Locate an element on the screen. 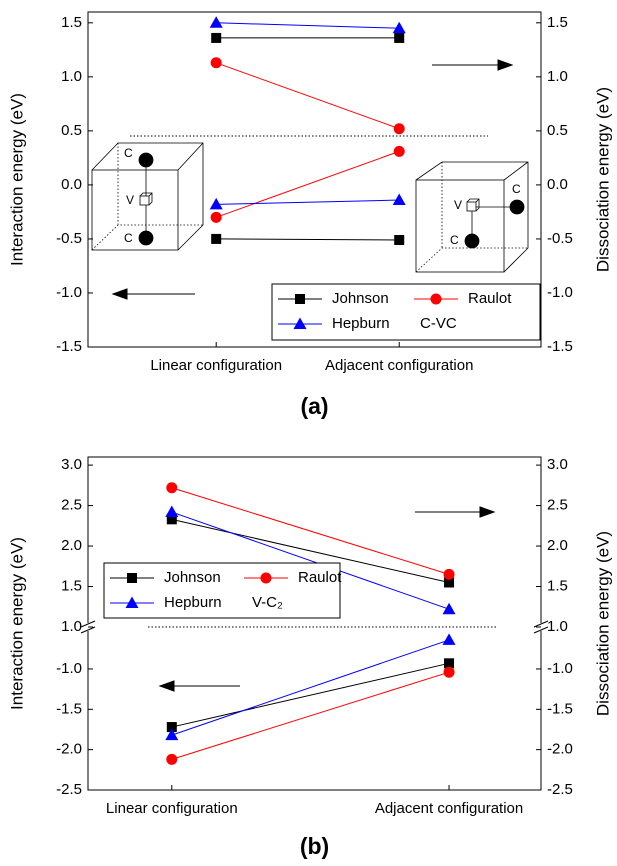  y2-tick-label: -0.5 is located at coordinates (560, 238).